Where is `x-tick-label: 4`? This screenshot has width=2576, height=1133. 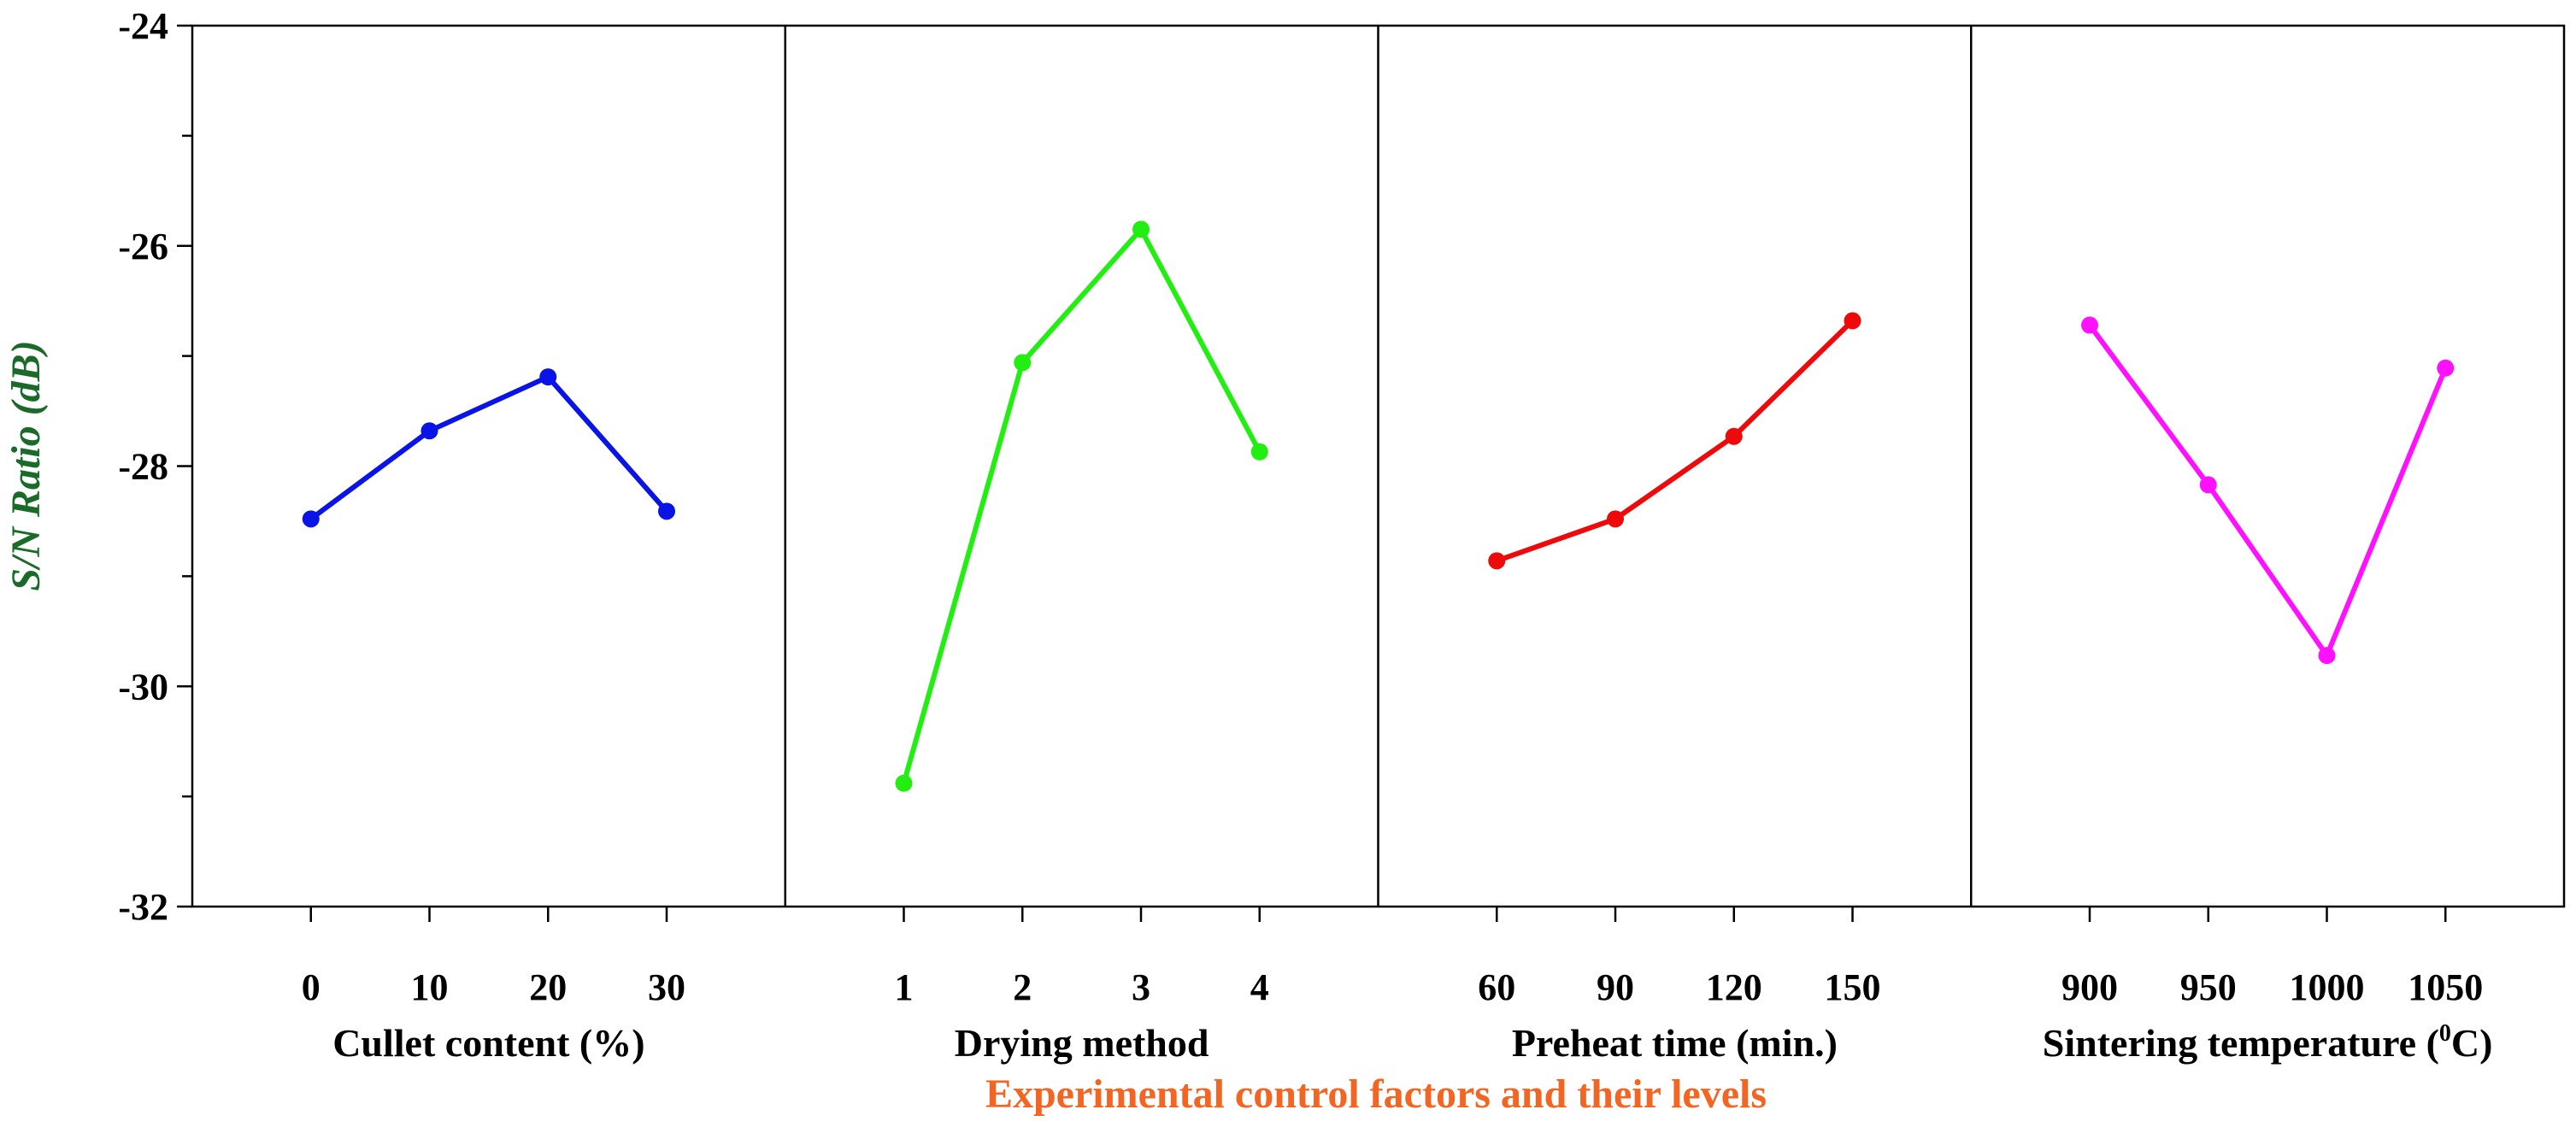
x-tick-label: 4 is located at coordinates (1259, 987).